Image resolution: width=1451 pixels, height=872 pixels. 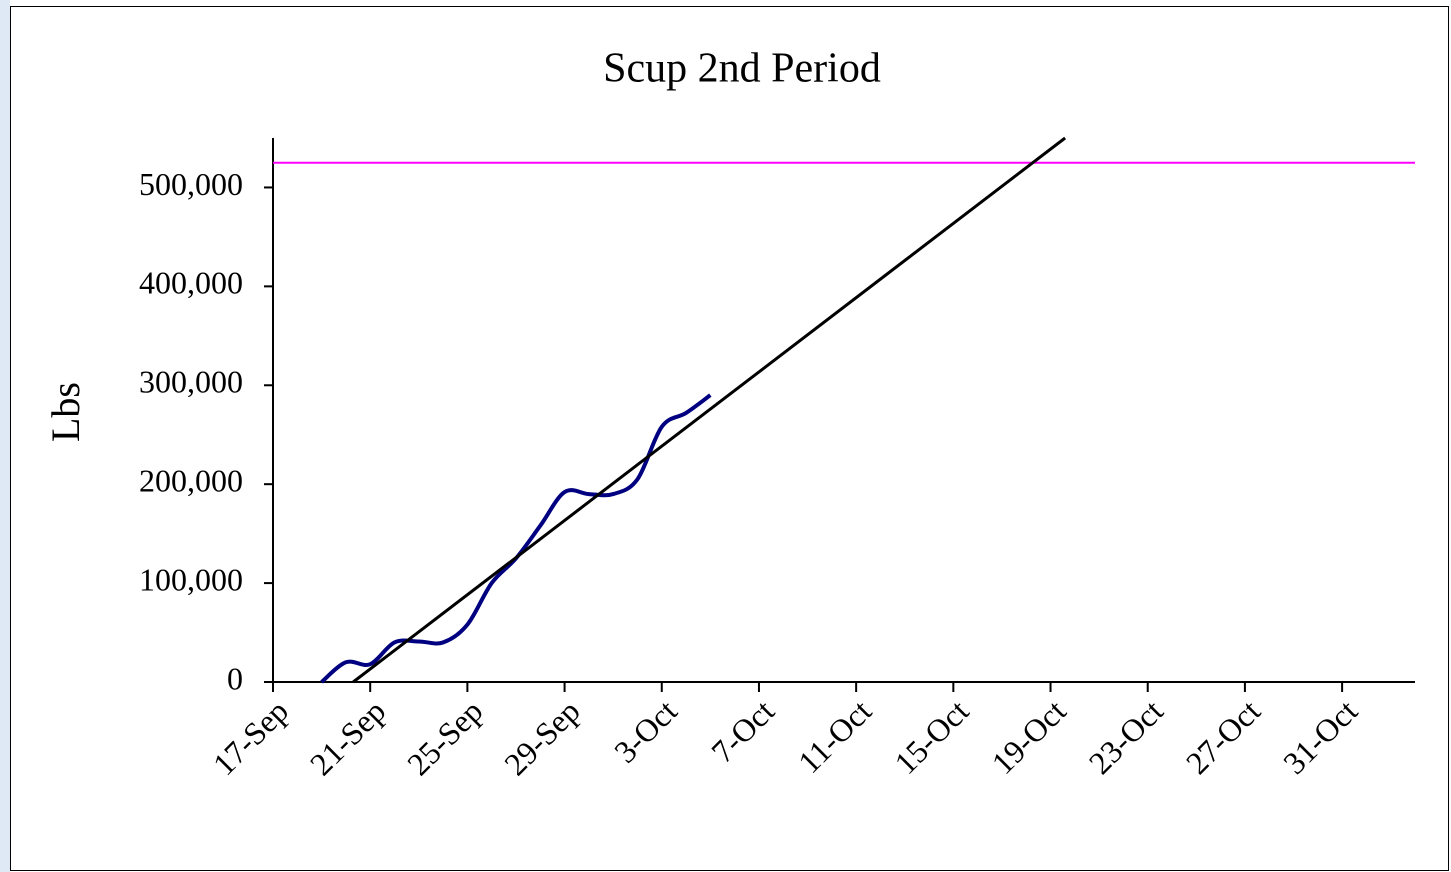 I want to click on y-tick-label: 400,000, so click(x=191, y=283).